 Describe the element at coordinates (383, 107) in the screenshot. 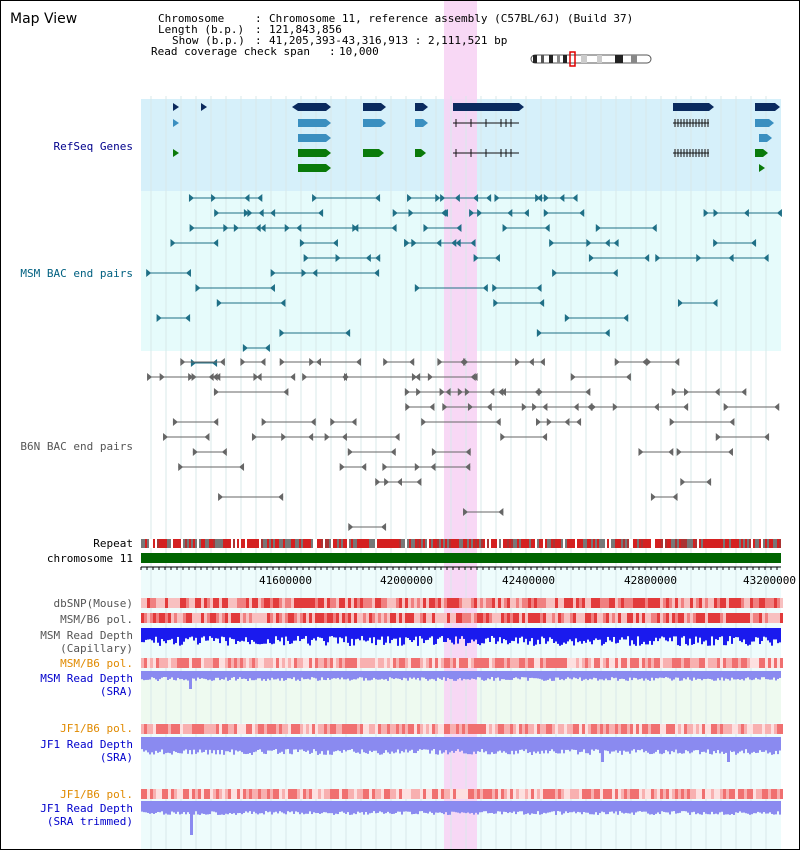

I see `gene-block-arrow` at that location.